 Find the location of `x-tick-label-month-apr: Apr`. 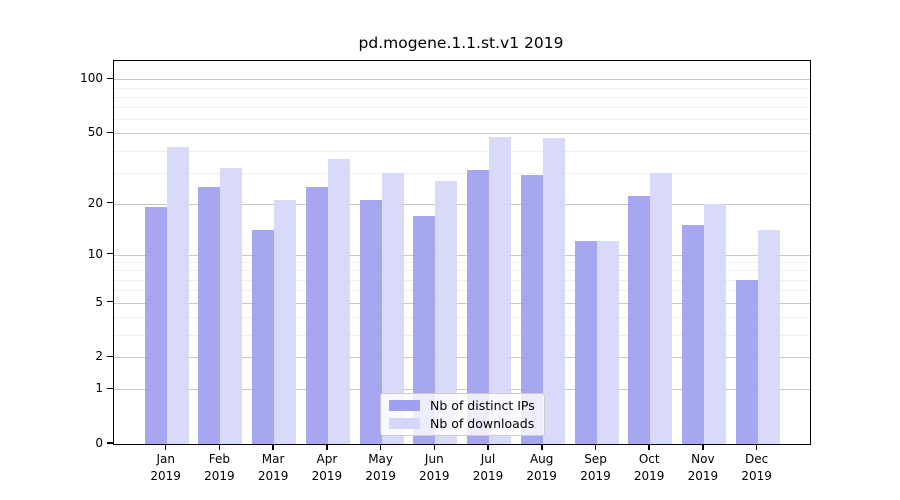

x-tick-label-month-apr: Apr is located at coordinates (327, 459).